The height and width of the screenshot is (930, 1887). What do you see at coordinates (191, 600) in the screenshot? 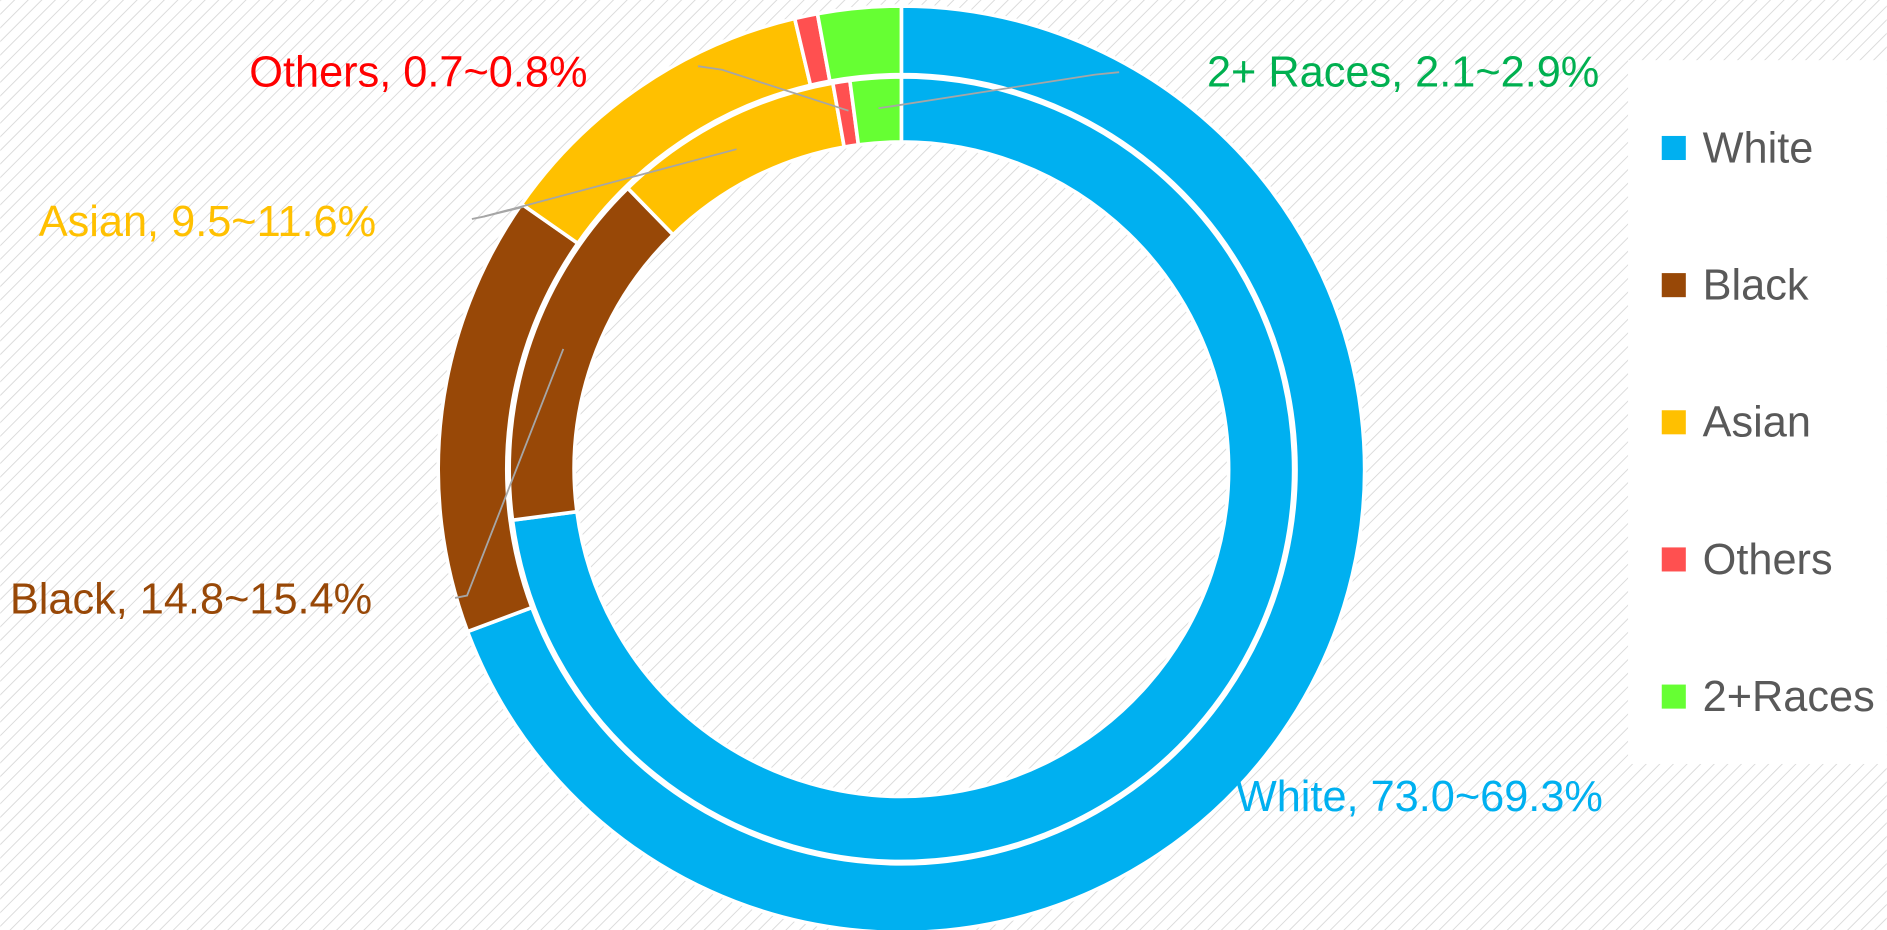
I see `data-label: Black, 14.8~15.4%` at bounding box center [191, 600].